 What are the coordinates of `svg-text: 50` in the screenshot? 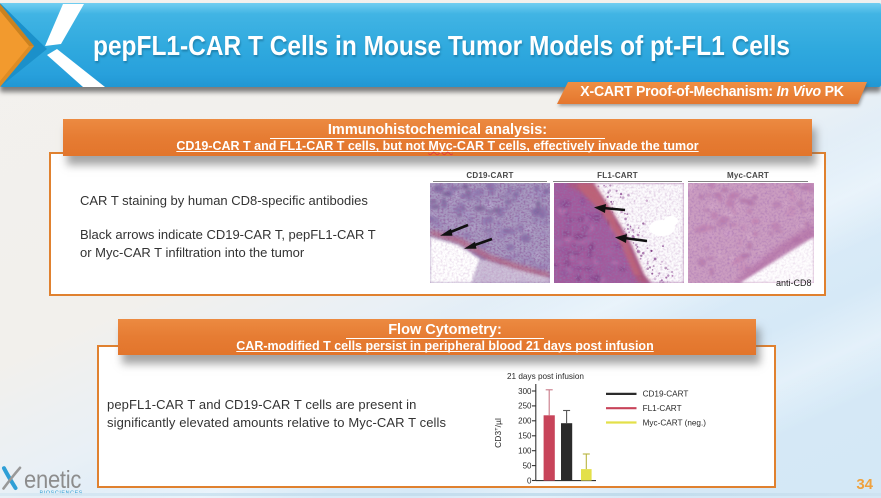 It's located at (527, 465).